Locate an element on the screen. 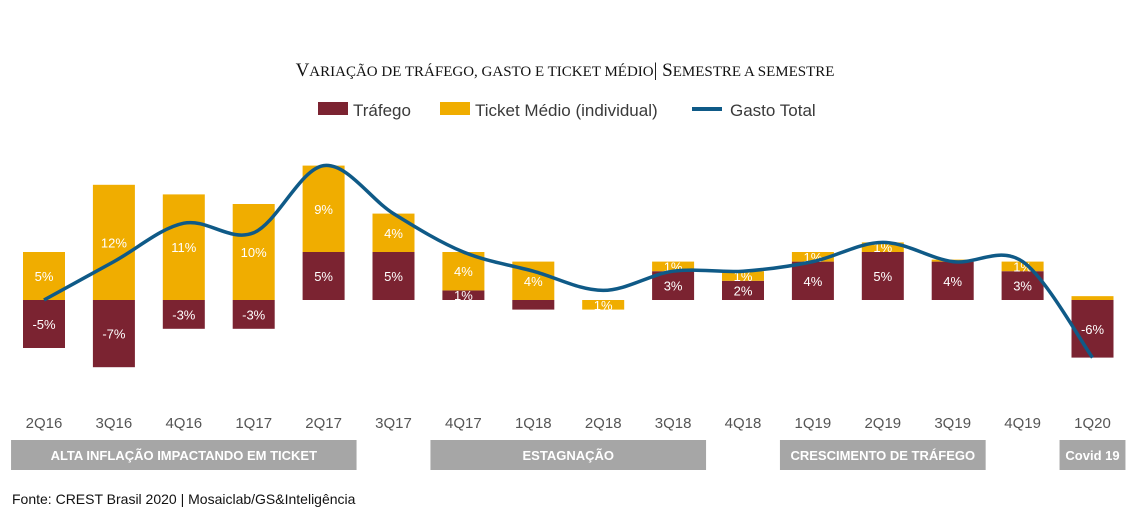  legend-label-ticket: Ticket Médio (individual) is located at coordinates (566, 110).